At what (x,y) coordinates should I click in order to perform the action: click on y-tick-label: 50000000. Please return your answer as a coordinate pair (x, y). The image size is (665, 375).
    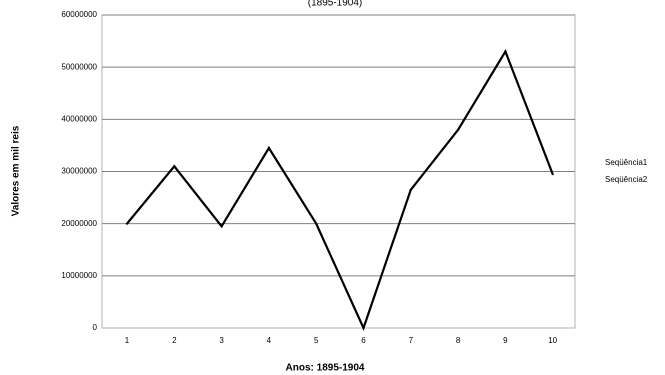
    Looking at the image, I should click on (79, 66).